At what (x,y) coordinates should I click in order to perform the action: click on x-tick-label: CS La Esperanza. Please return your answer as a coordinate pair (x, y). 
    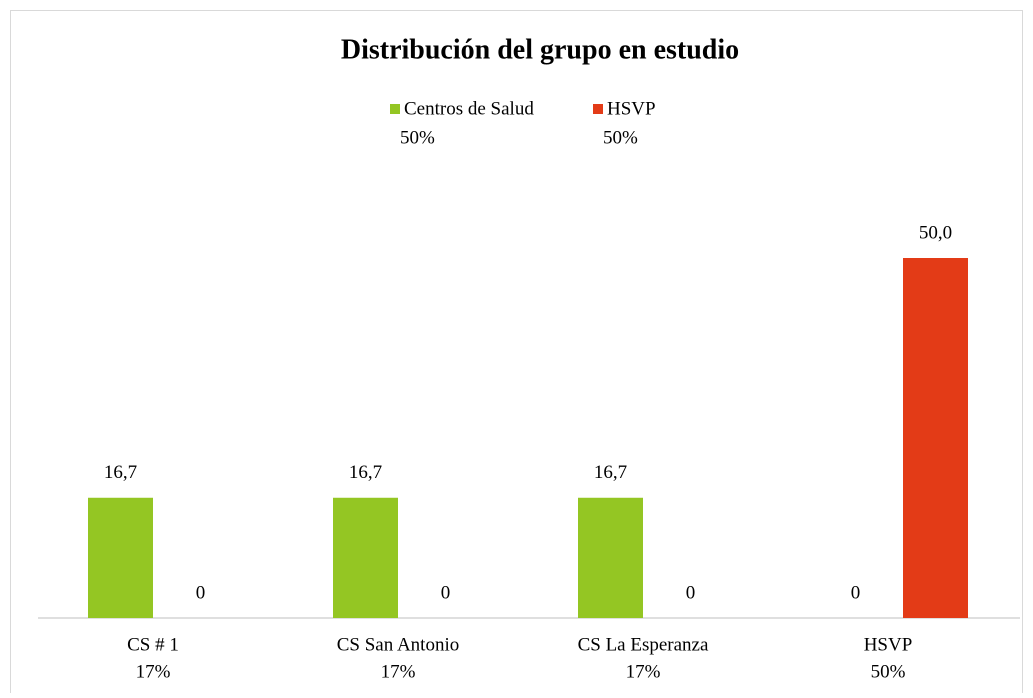
    Looking at the image, I should click on (643, 644).